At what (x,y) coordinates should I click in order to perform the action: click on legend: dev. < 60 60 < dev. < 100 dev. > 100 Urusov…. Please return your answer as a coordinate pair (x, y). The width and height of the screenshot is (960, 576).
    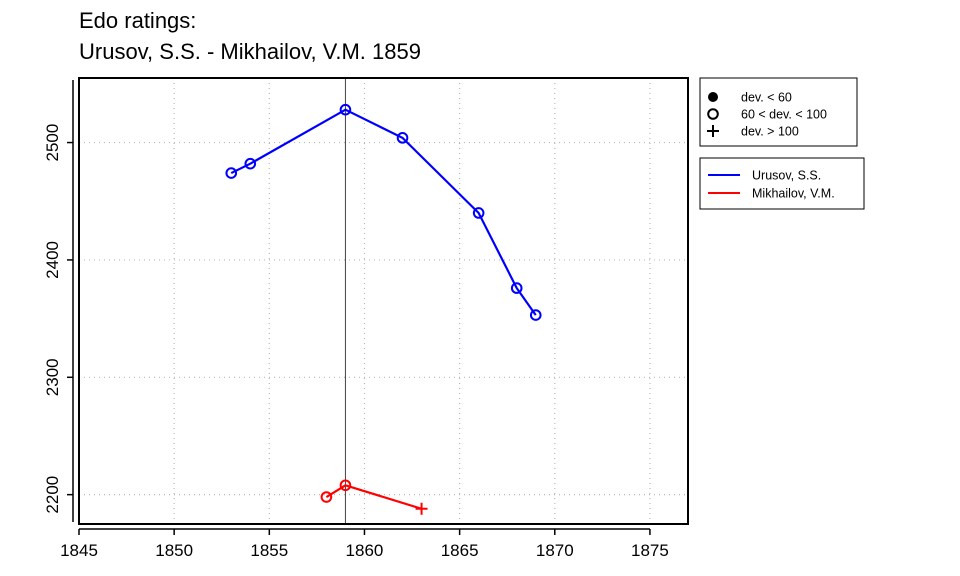
    Looking at the image, I should click on (782, 143).